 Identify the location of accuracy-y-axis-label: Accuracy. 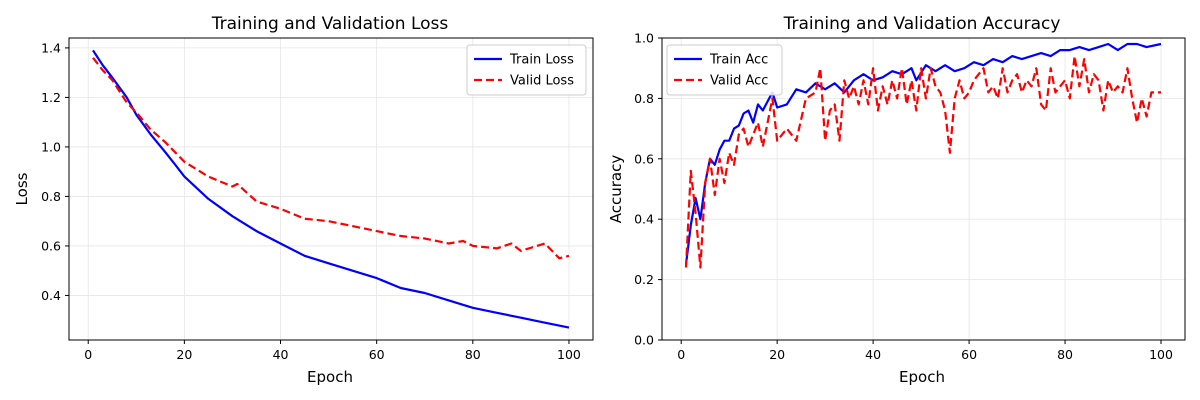
(616, 189).